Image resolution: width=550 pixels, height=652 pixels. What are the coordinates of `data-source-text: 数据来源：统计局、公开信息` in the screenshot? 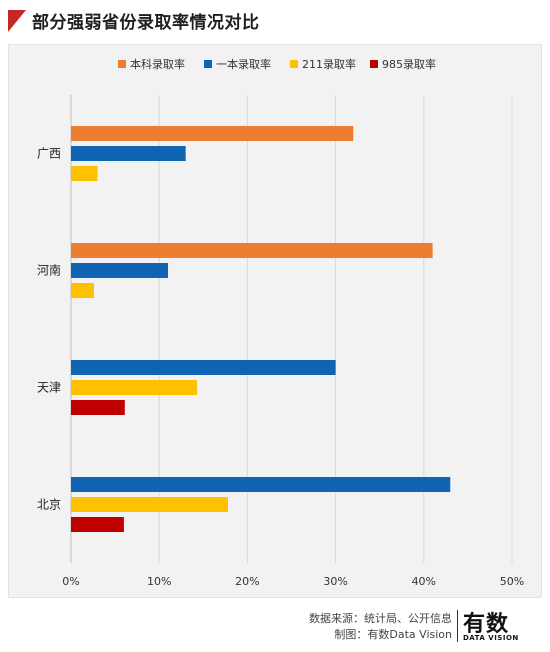 It's located at (380, 618).